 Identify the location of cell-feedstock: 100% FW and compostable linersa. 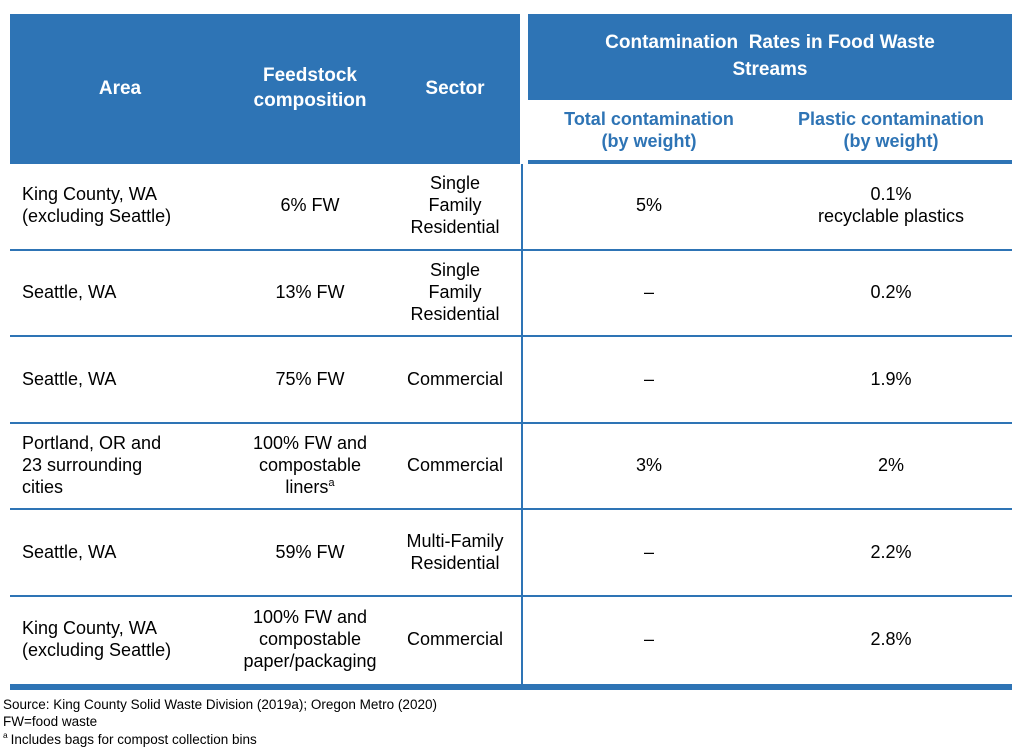
(310, 466).